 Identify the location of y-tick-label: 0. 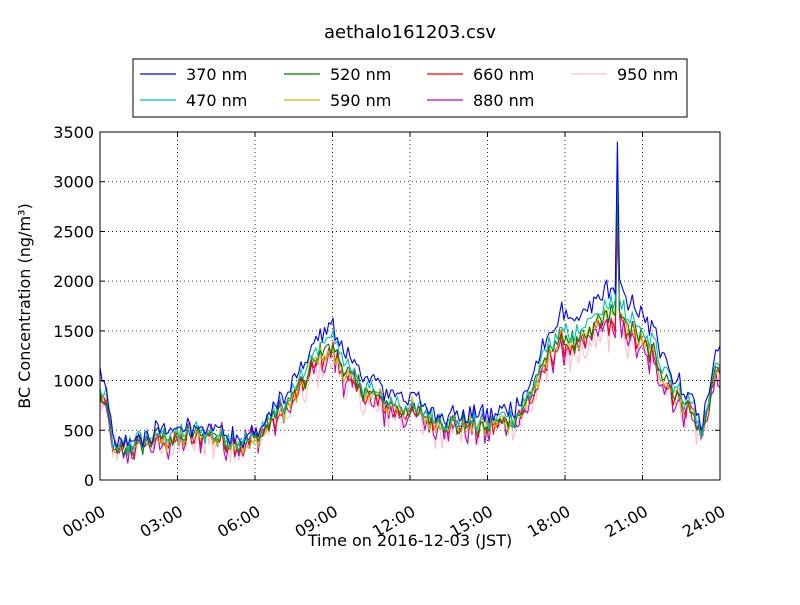
(89, 480).